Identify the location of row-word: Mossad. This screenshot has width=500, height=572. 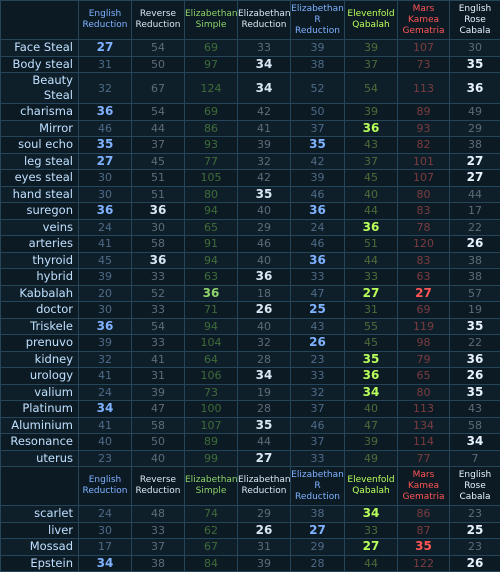
(40, 547).